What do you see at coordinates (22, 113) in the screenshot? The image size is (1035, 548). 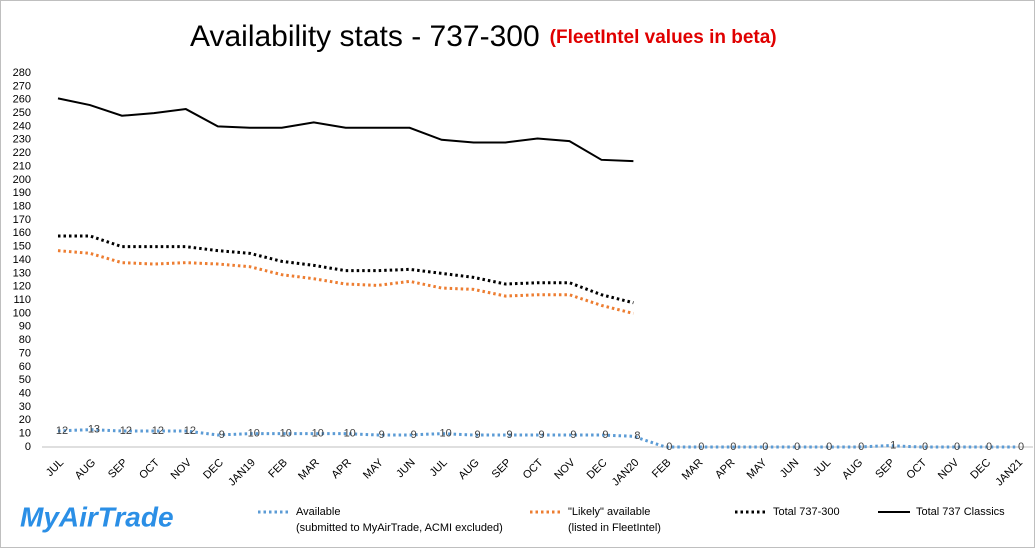 I see `y-tick-label: 250` at bounding box center [22, 113].